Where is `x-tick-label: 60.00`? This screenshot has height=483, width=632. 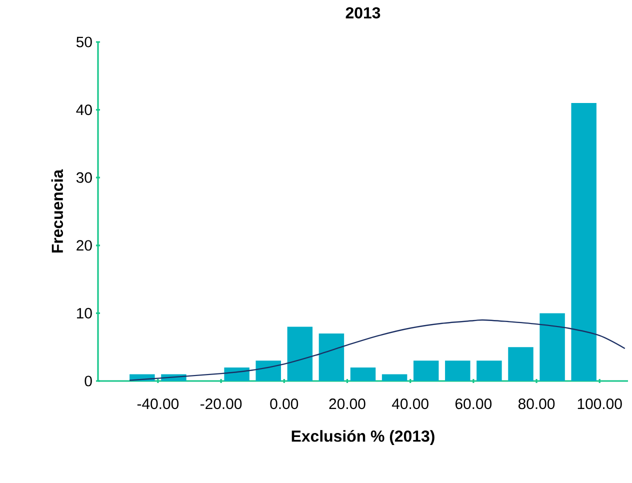 x-tick-label: 60.00 is located at coordinates (473, 404).